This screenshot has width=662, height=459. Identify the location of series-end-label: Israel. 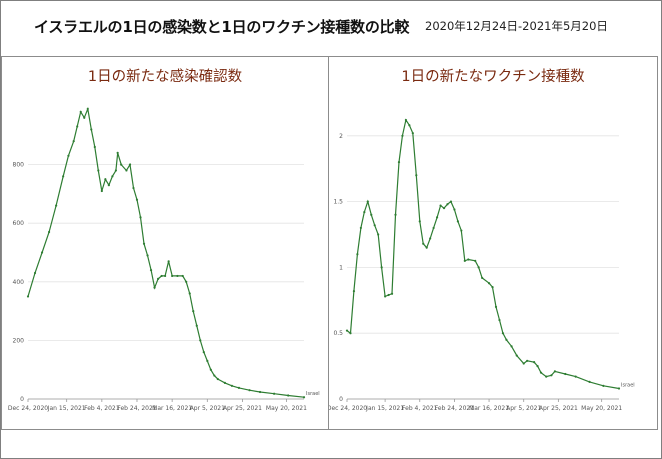
(313, 394).